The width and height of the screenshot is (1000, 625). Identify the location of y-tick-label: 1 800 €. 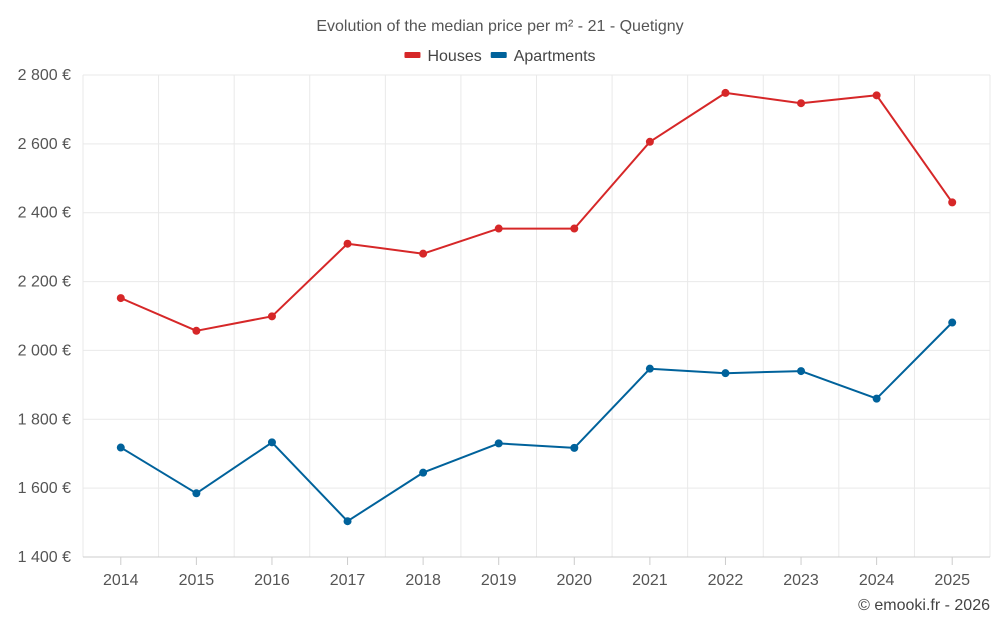
(44, 419).